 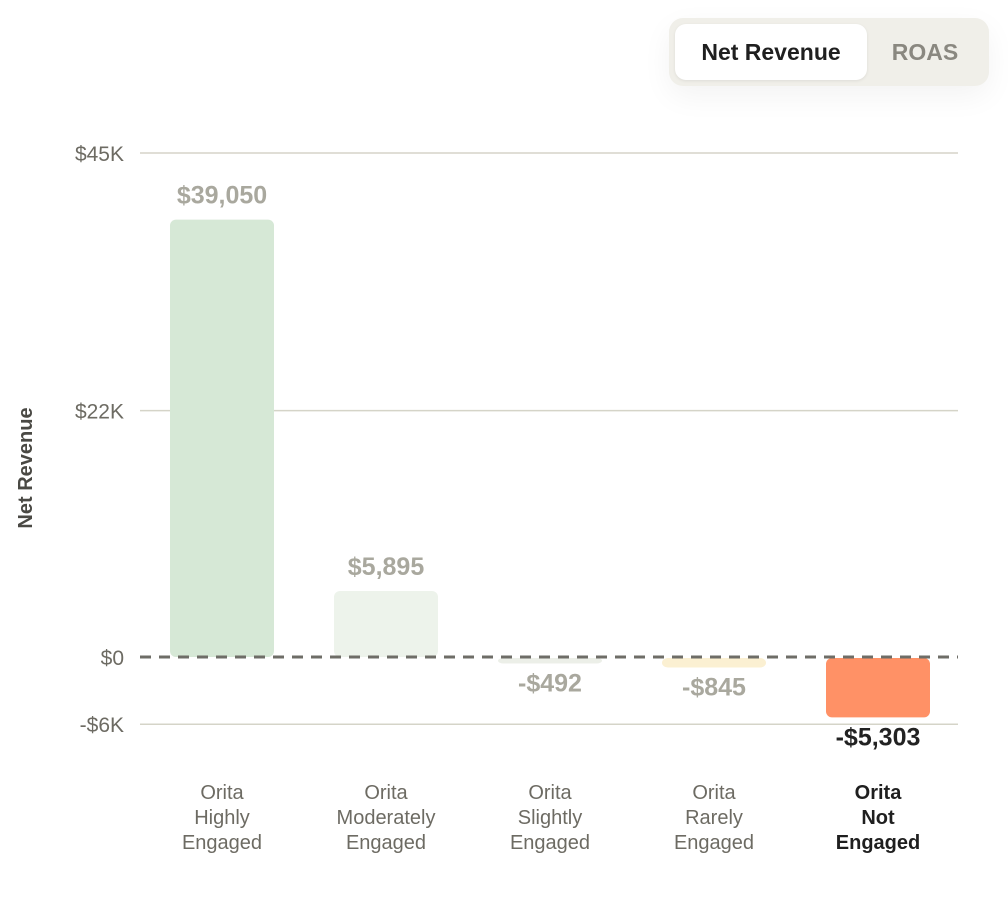 What do you see at coordinates (222, 196) in the screenshot?
I see `bar-value-label: $39,050` at bounding box center [222, 196].